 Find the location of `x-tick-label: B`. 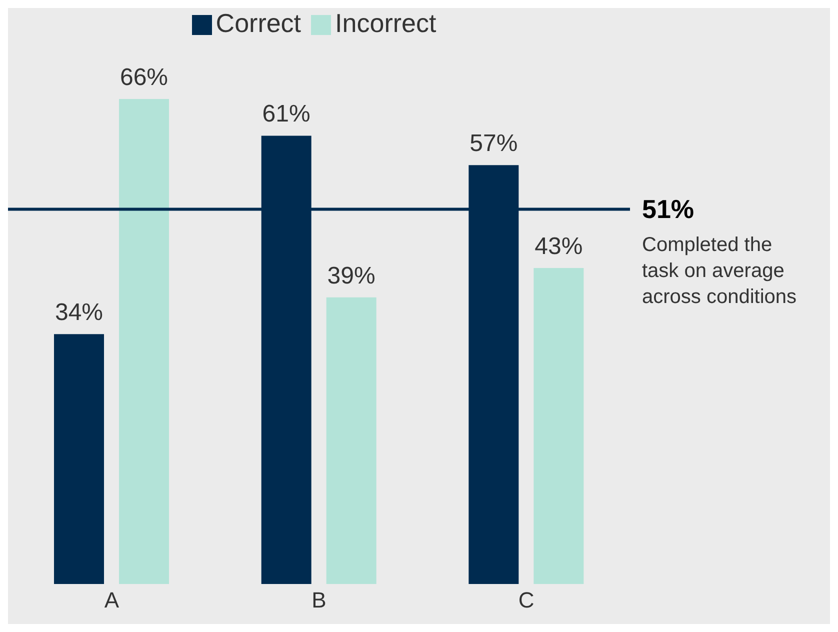

x-tick-label: B is located at coordinates (319, 600).